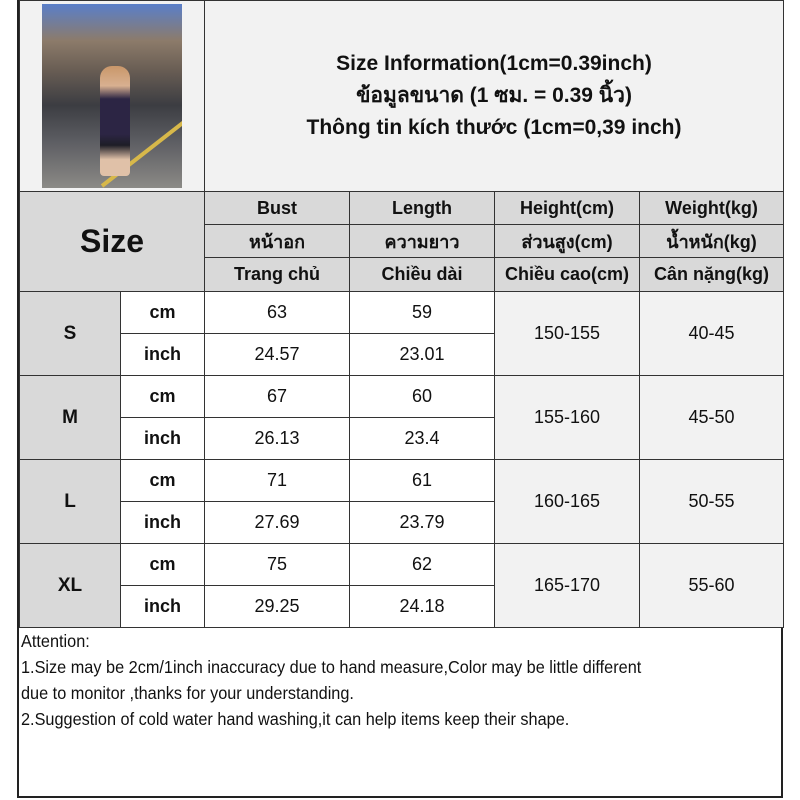 The image size is (800, 800). Describe the element at coordinates (422, 480) in the screenshot. I see `length-cm: 61` at that location.